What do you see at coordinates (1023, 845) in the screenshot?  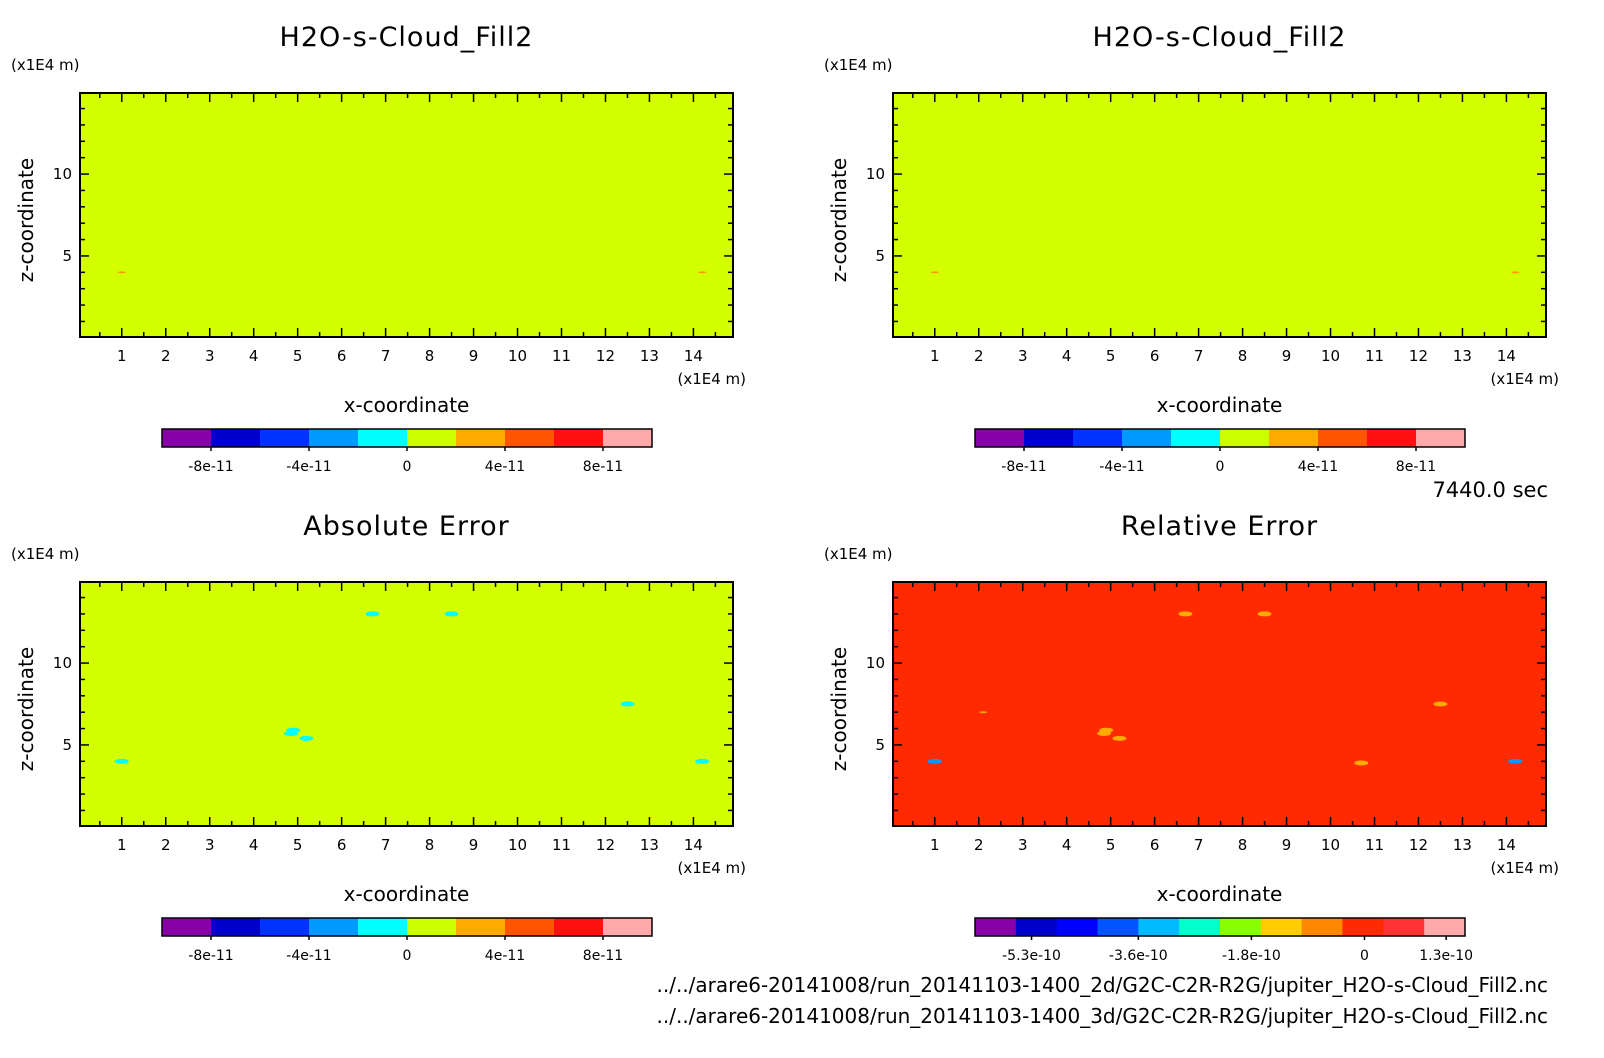 I see `x-tick-label: 3` at bounding box center [1023, 845].